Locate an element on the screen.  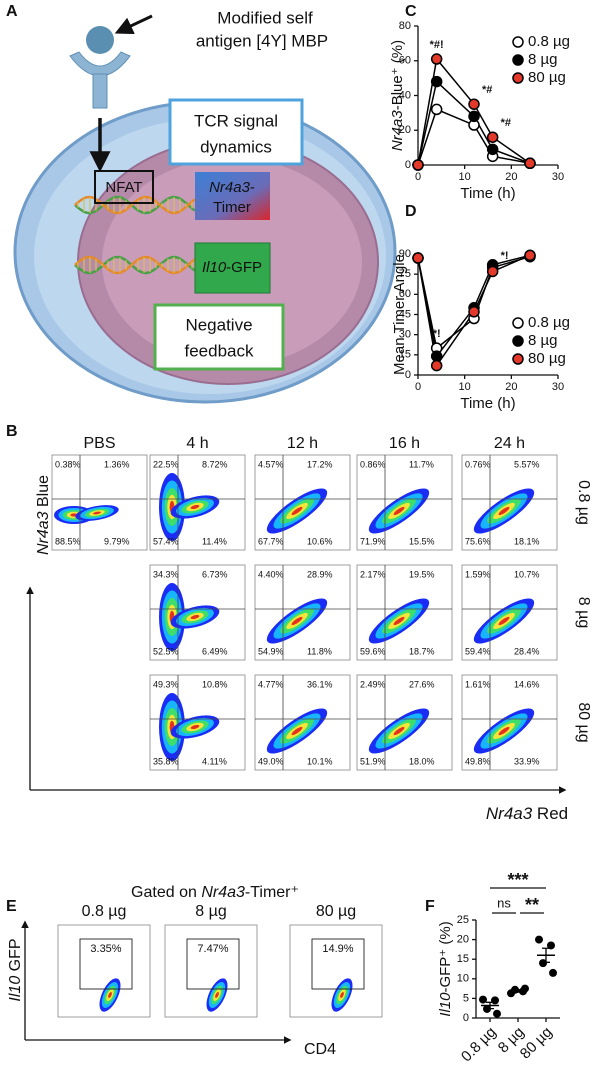
box-text: Negative is located at coordinates (218, 324).